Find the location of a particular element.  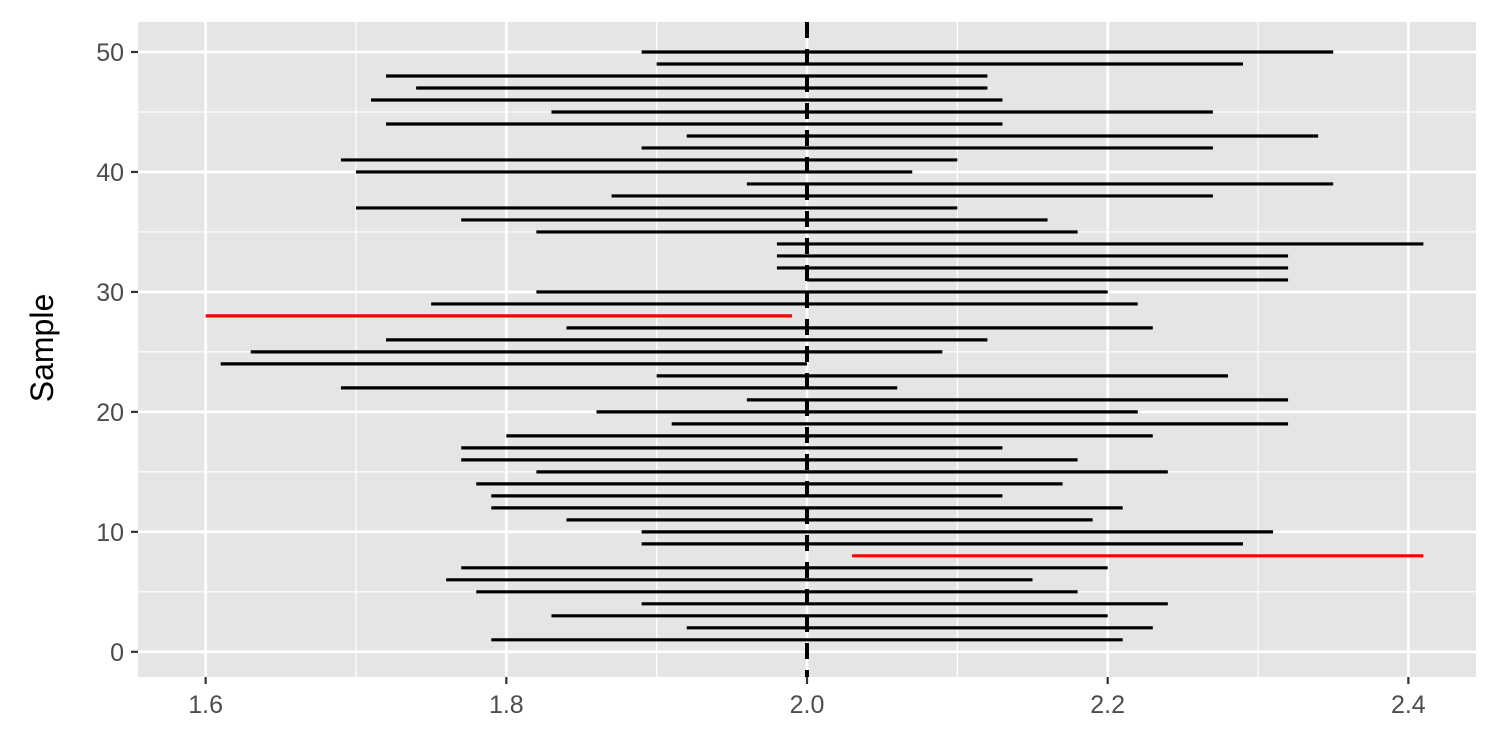

y-axis: 0 10 20 30 40 50 is located at coordinates (117, 353).